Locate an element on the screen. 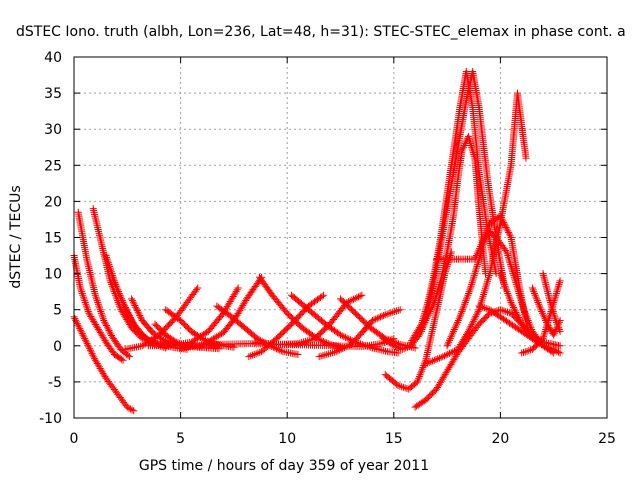  y-tick-label: -5 is located at coordinates (55, 383).